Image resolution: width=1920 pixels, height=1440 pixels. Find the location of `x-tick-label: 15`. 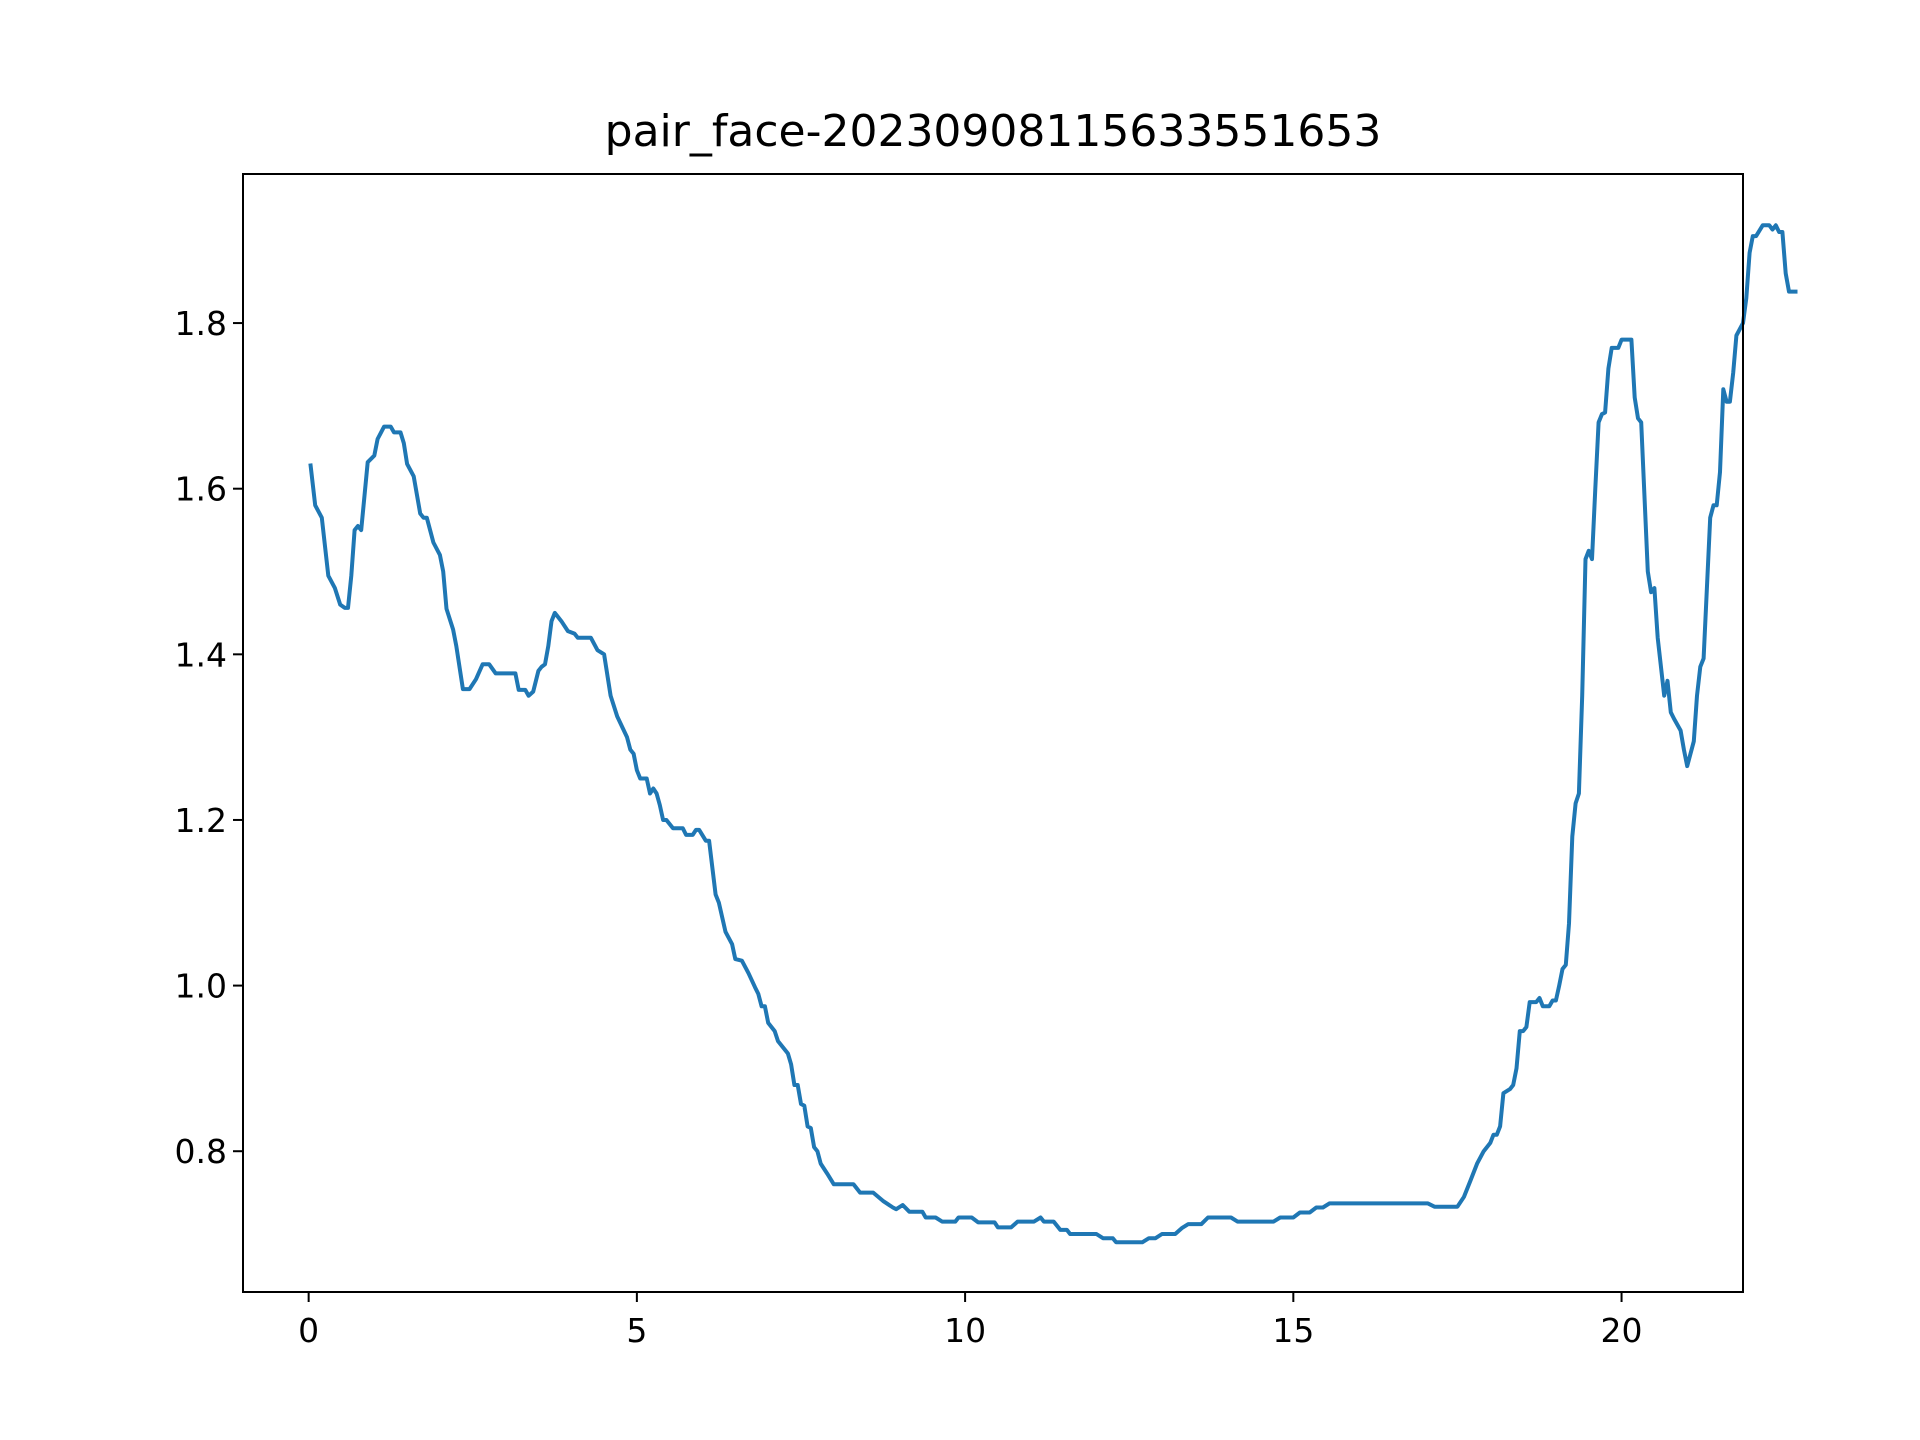

x-tick-label: 15 is located at coordinates (1293, 1330).